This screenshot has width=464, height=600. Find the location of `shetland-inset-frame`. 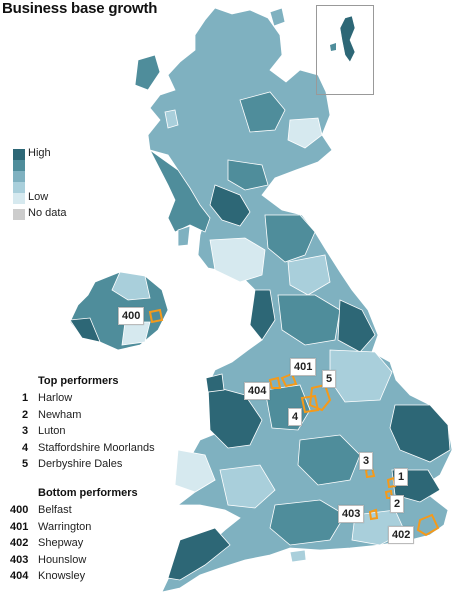

shetland-inset-frame is located at coordinates (345, 50).